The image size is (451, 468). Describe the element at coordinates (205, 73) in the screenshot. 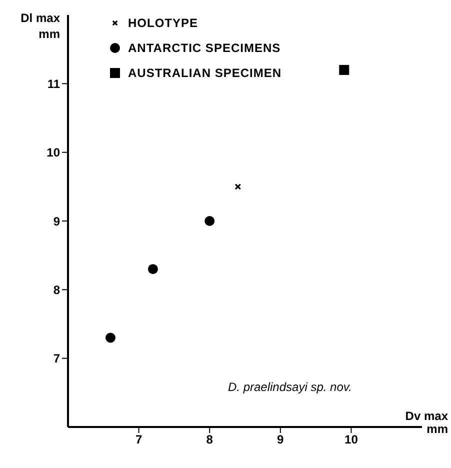

I see `legend-label: AUSTRALIAN SPECIMEN` at that location.